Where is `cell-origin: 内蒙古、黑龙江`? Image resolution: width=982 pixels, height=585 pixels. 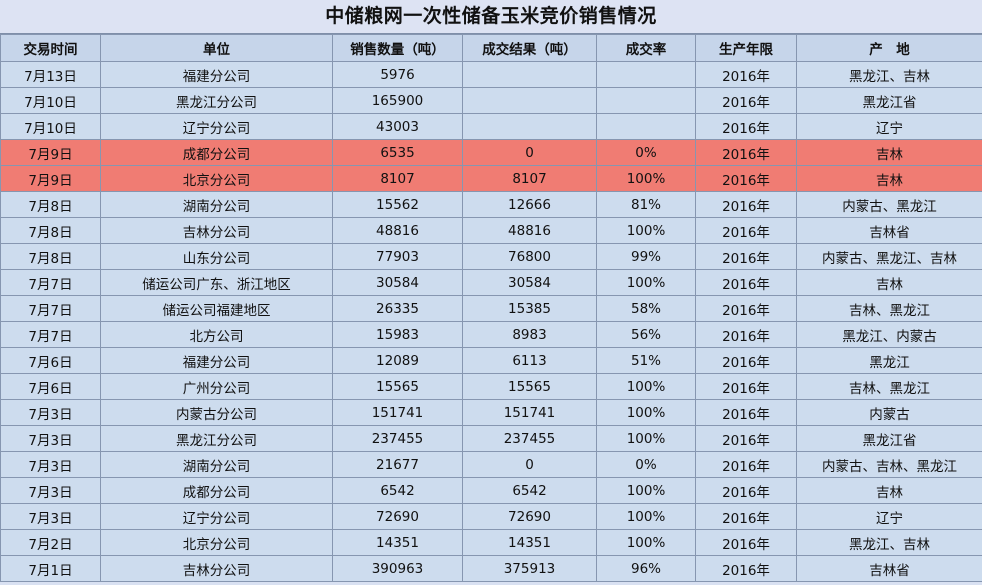 cell-origin: 内蒙古、黑龙江 is located at coordinates (889, 204).